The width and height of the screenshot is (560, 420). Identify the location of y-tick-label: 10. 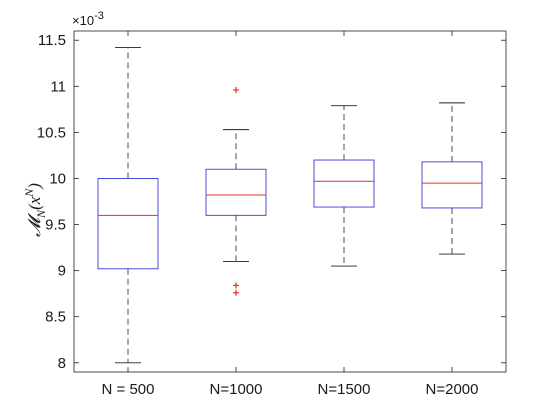
(57, 178).